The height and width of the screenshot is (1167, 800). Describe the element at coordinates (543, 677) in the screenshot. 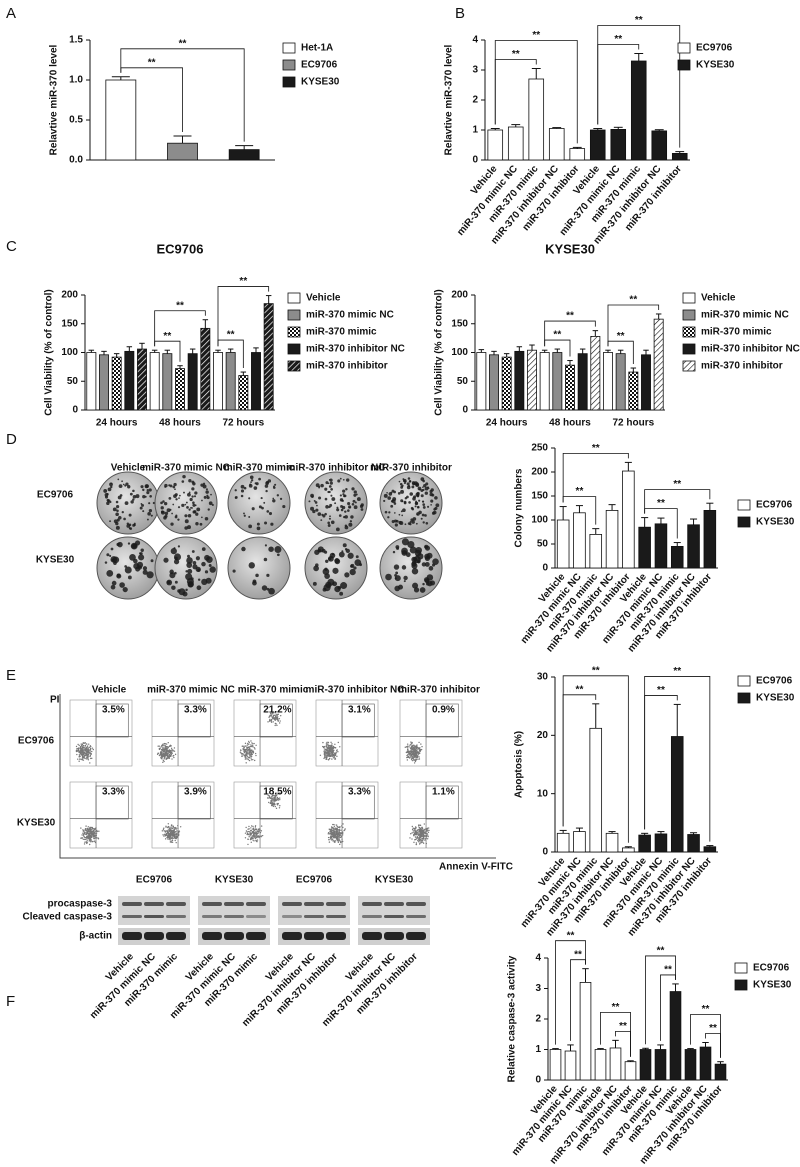

I see `y-tick-label: 30` at that location.